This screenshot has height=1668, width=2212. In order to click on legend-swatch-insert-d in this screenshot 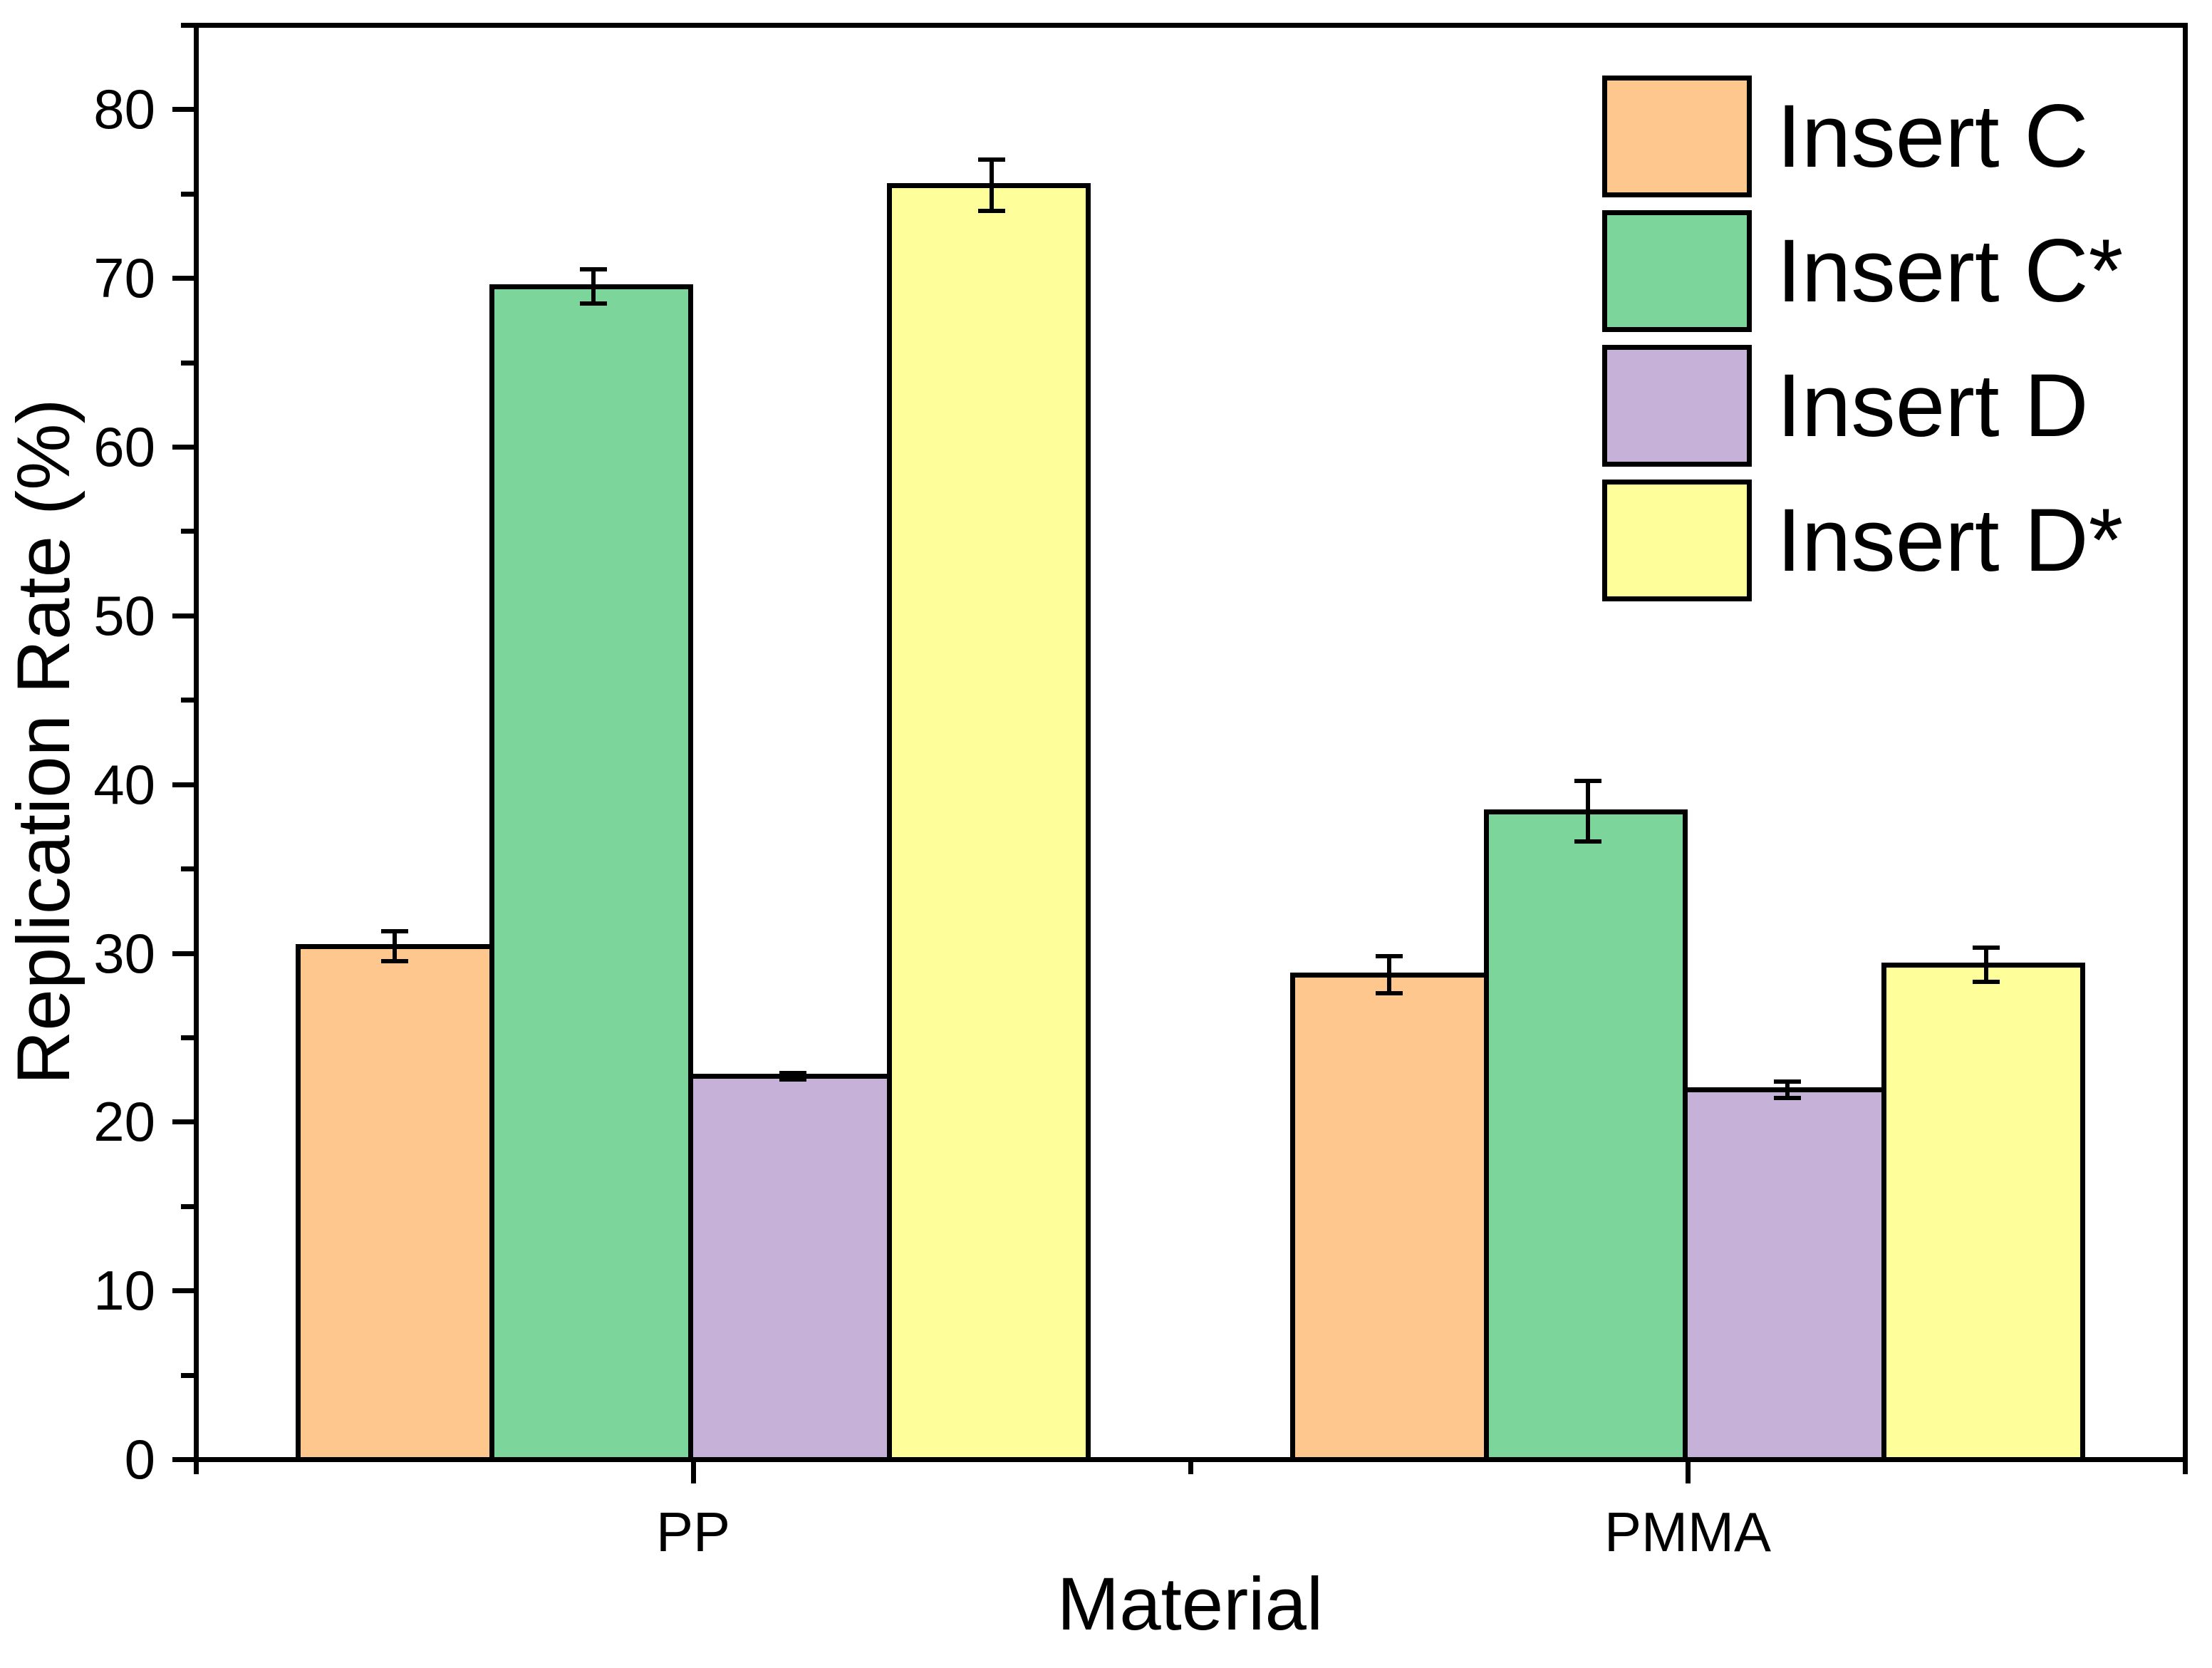, I will do `click(1677, 406)`.